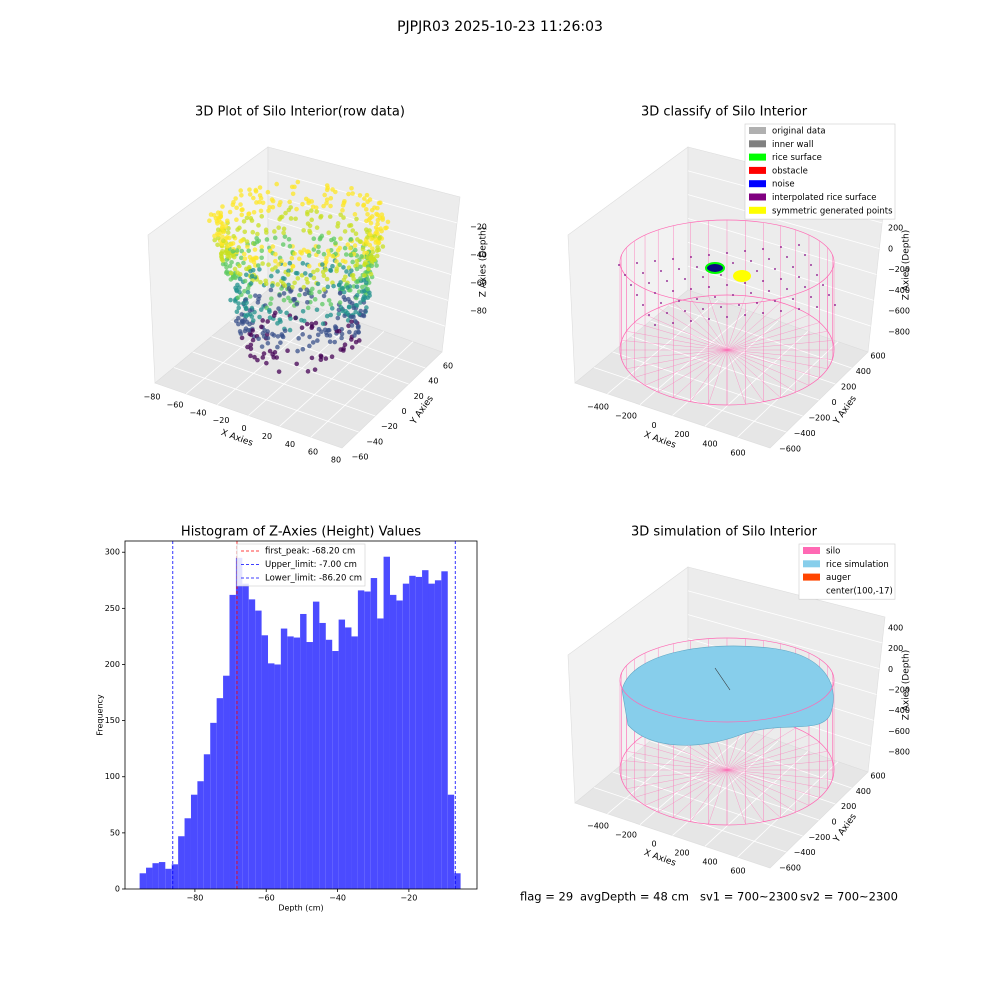 The width and height of the screenshot is (1000, 1000). Describe the element at coordinates (433, 381) in the screenshot. I see `y-tick-label: 40` at that location.